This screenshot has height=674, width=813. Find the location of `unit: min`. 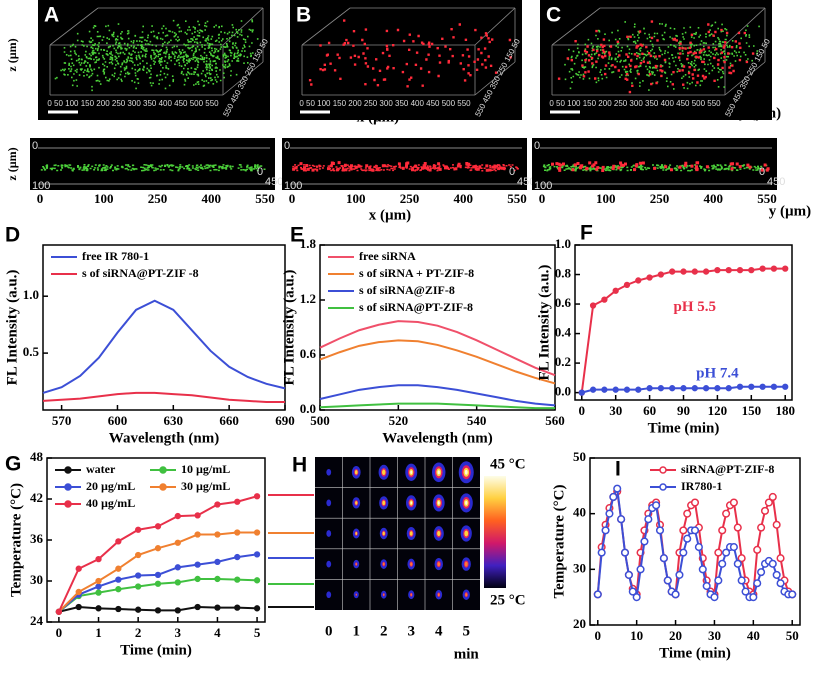

unit: min is located at coordinates (467, 654).